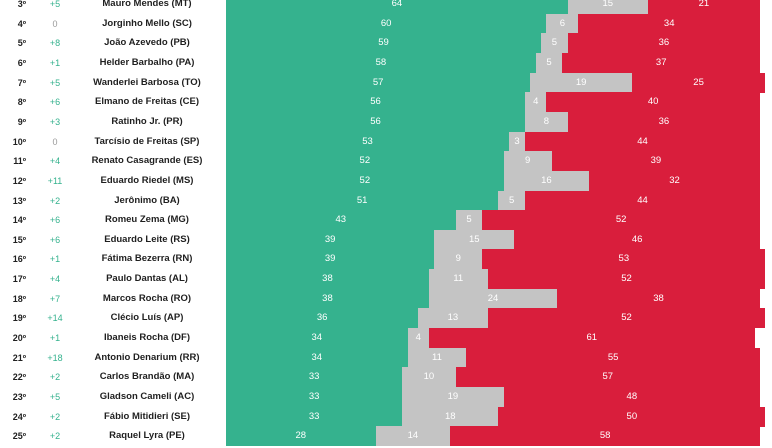 This screenshot has width=772, height=448. Describe the element at coordinates (147, 357) in the screenshot. I see `governor-name: Antonio Denarium (RR)` at that location.